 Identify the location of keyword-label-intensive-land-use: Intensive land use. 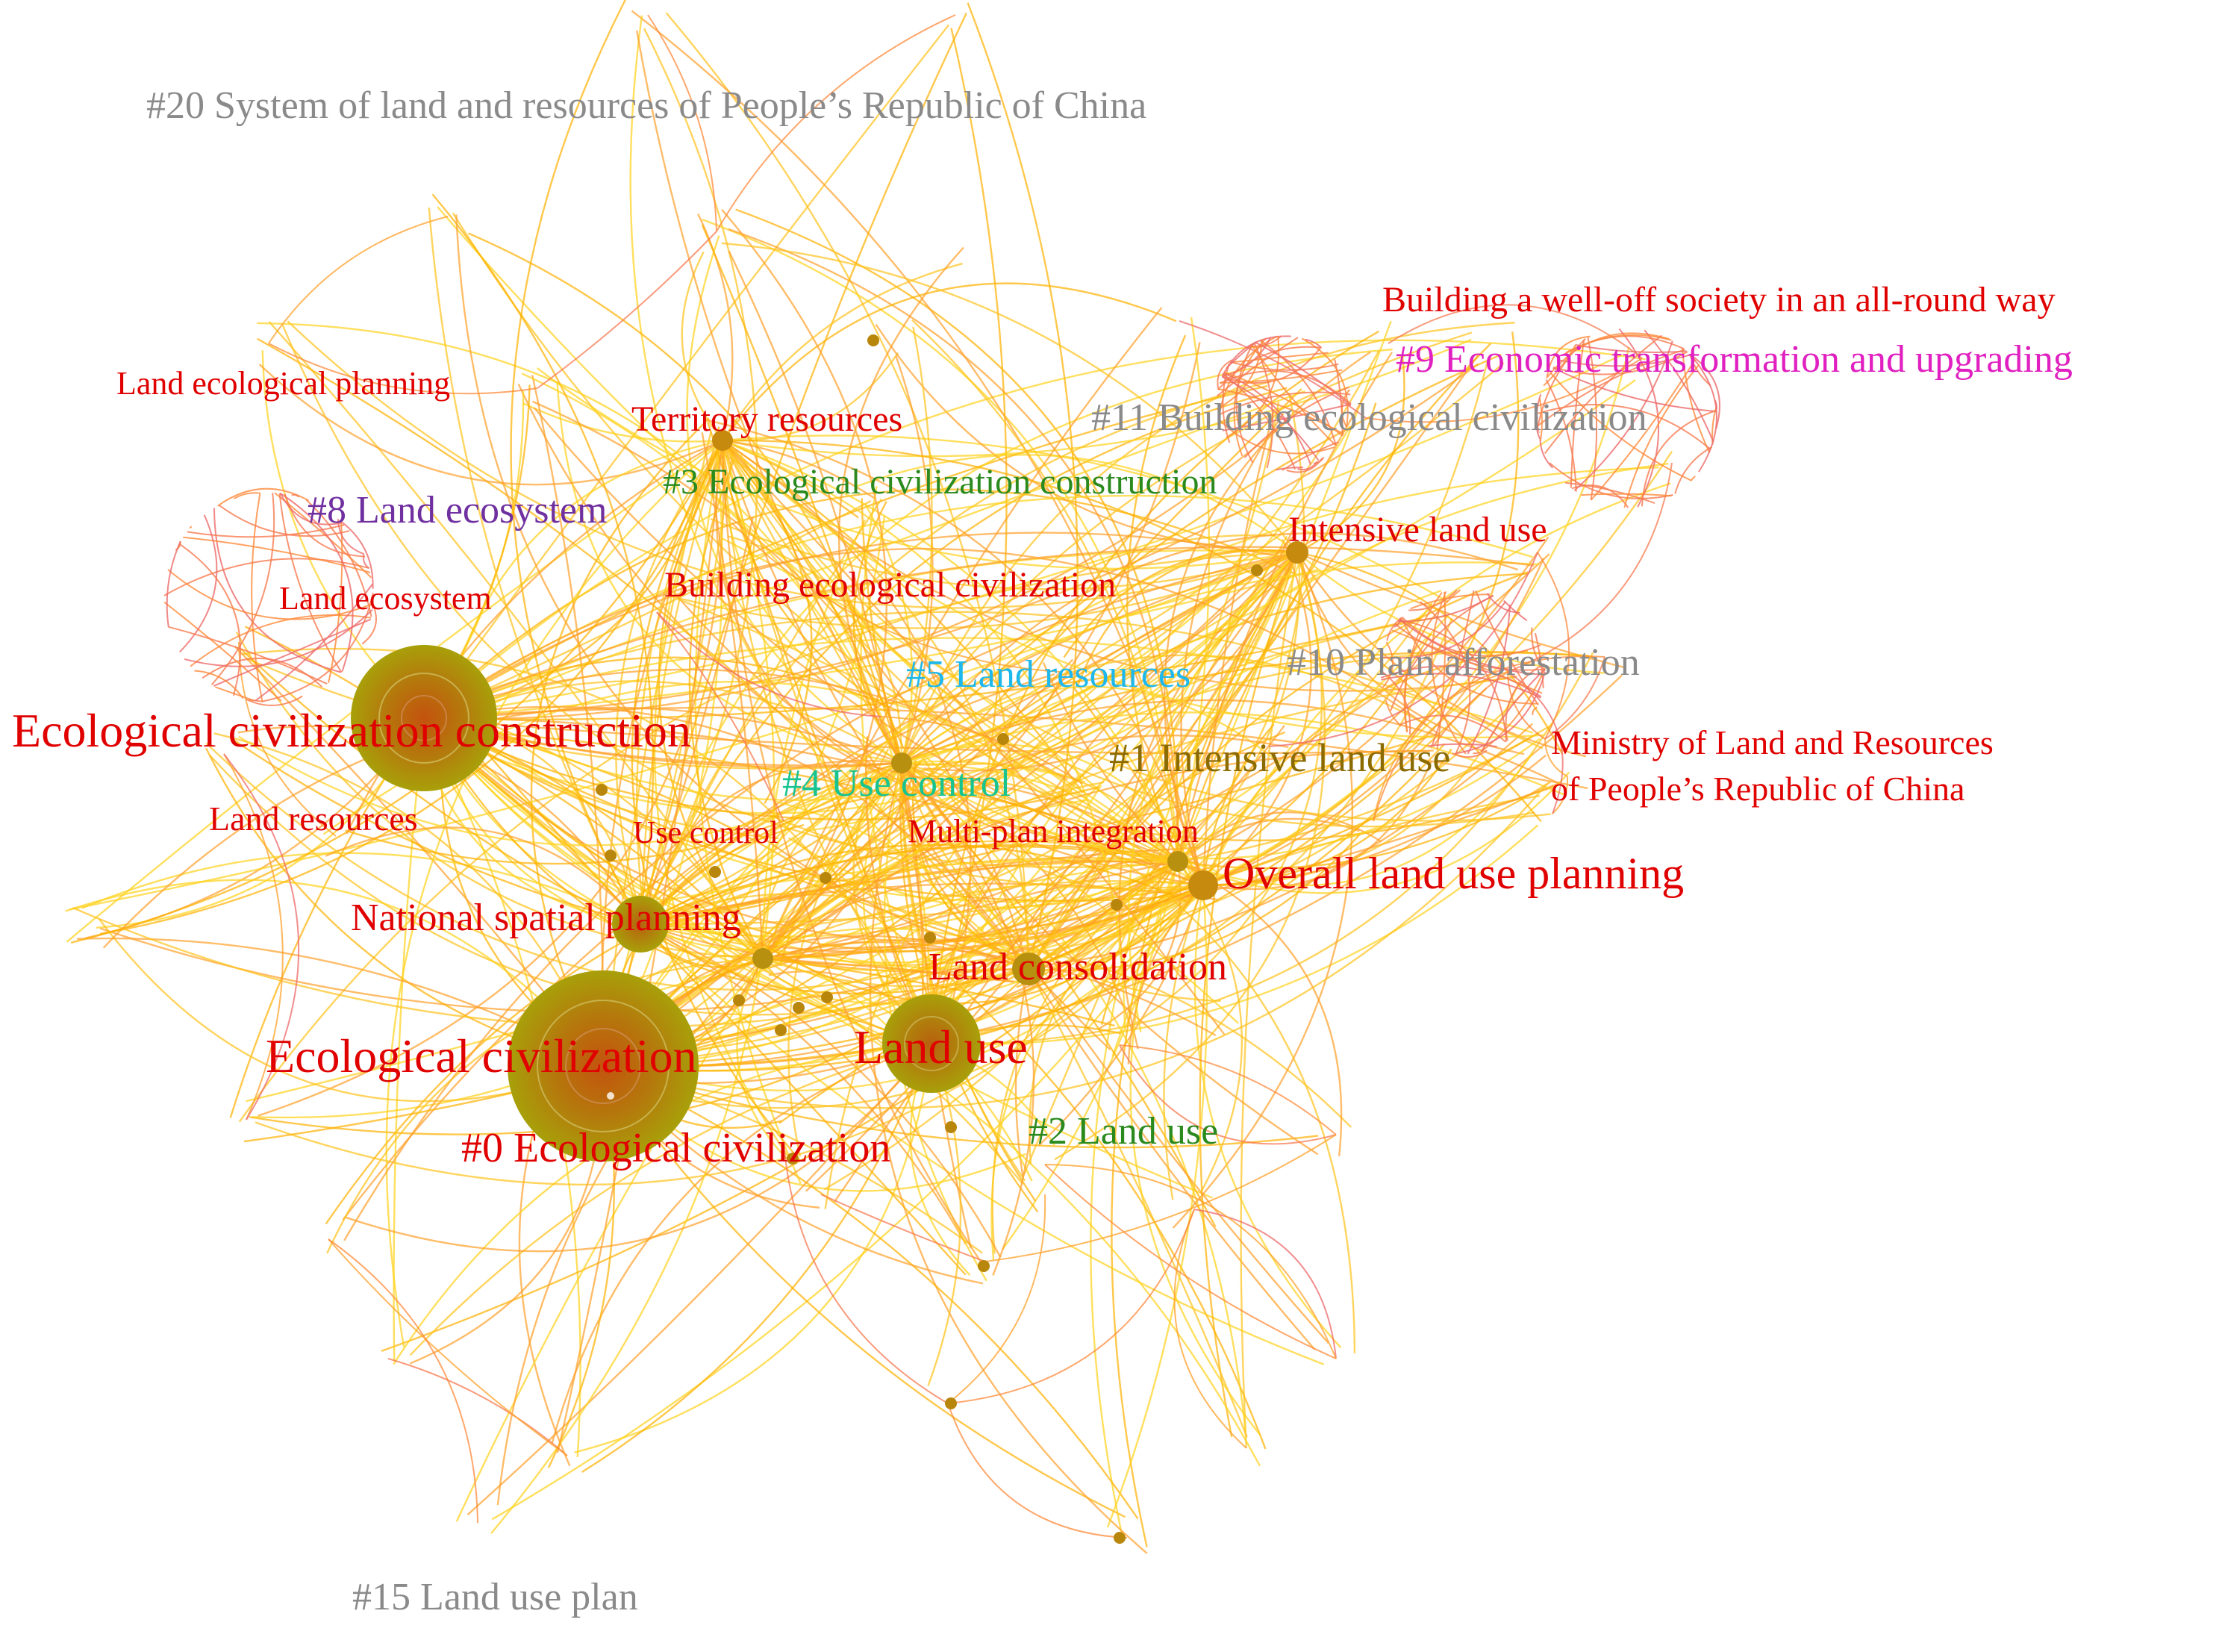
(1417, 529).